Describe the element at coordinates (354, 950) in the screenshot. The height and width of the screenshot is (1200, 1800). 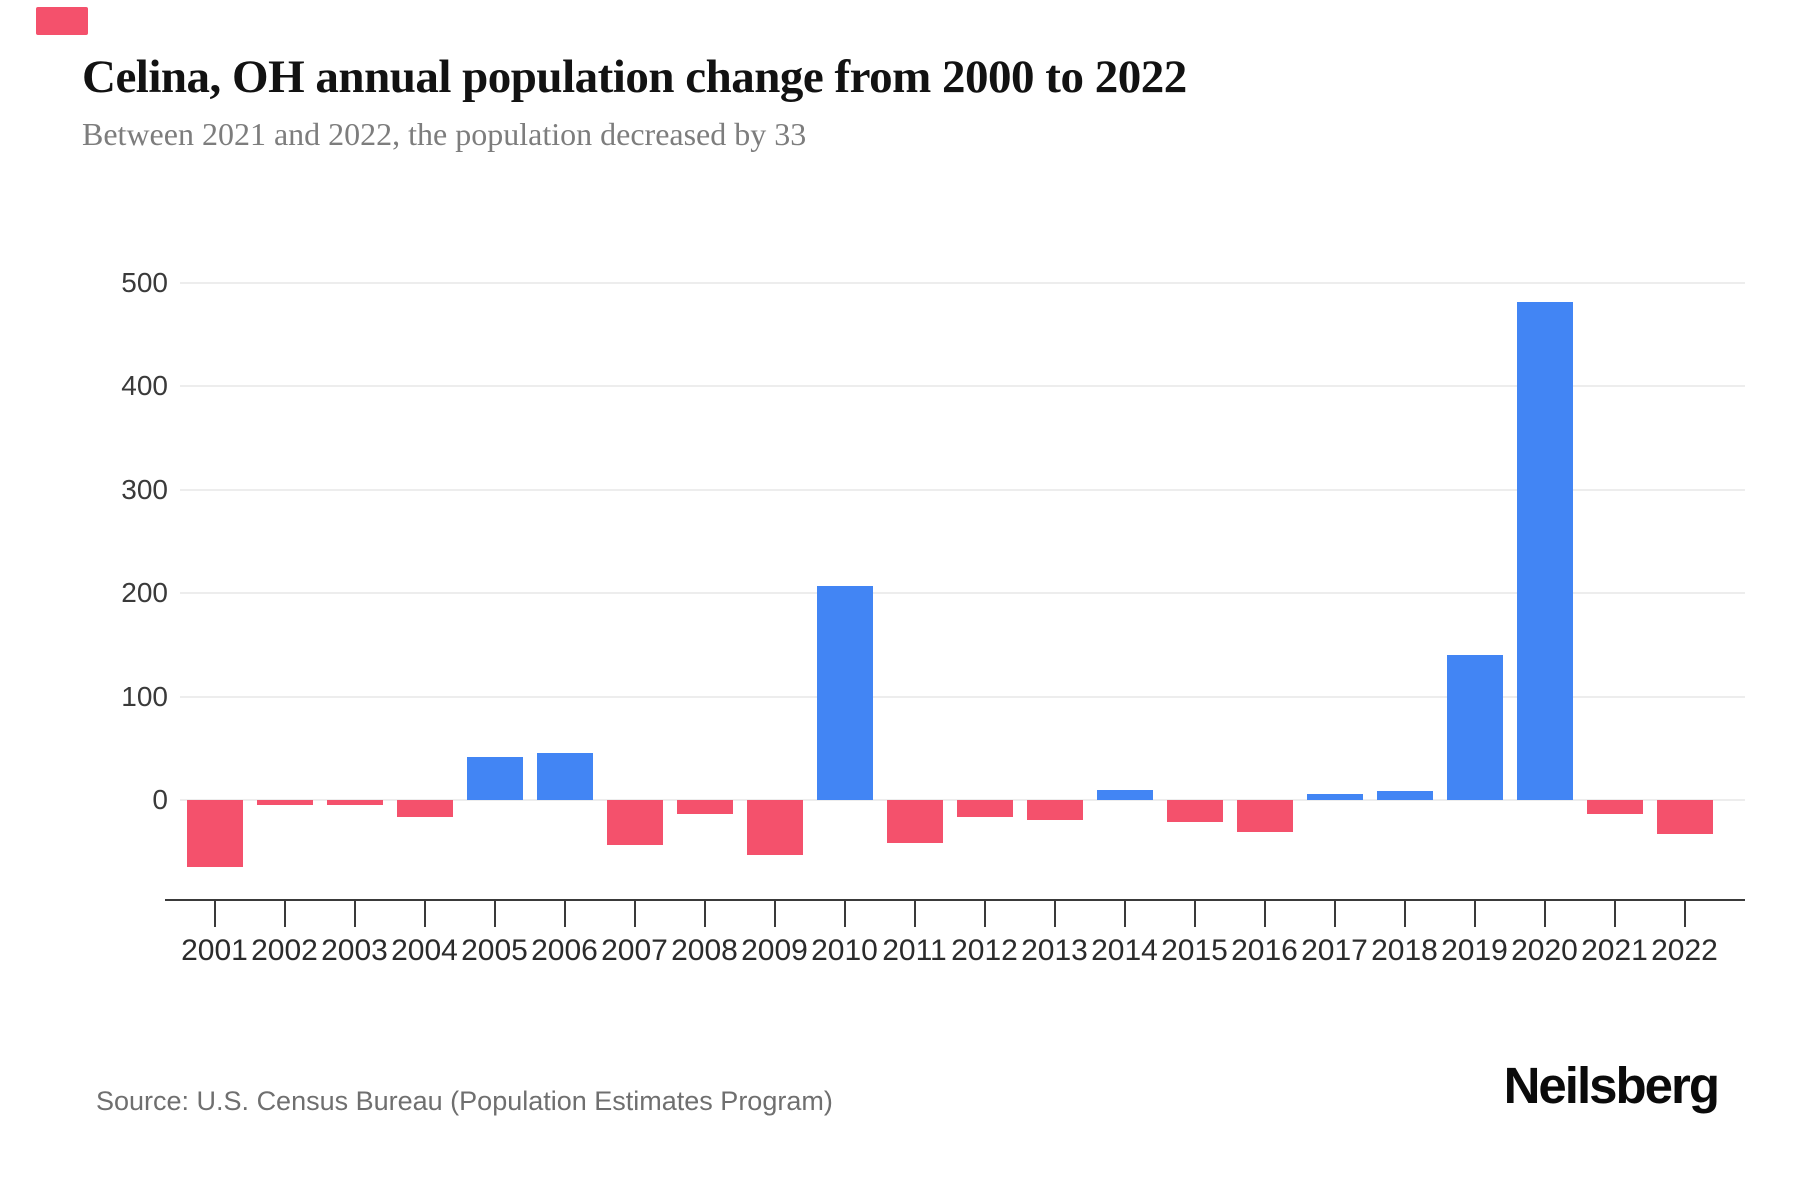
I see `x-tick-label-2003: 2003` at that location.